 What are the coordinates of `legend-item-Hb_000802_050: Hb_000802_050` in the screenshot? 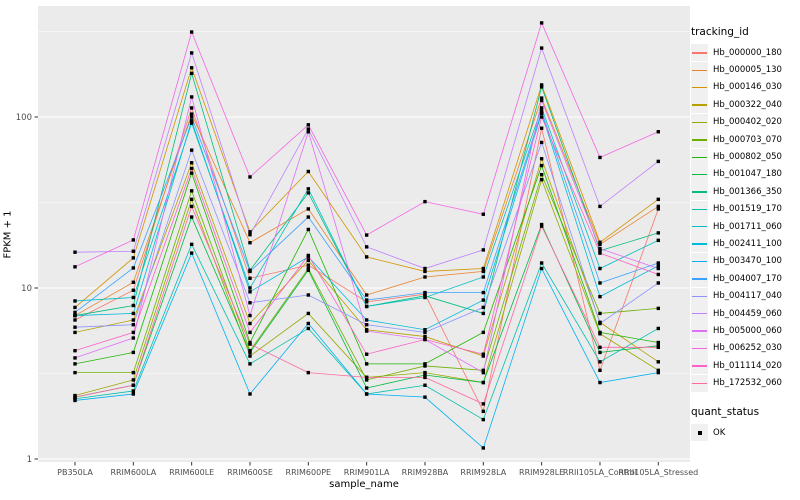 It's located at (745, 157).